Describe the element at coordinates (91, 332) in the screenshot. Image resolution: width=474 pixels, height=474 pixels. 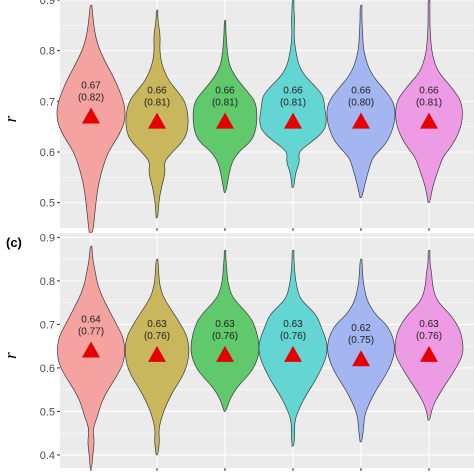
I see `data-label-sub: (0.77)` at that location.